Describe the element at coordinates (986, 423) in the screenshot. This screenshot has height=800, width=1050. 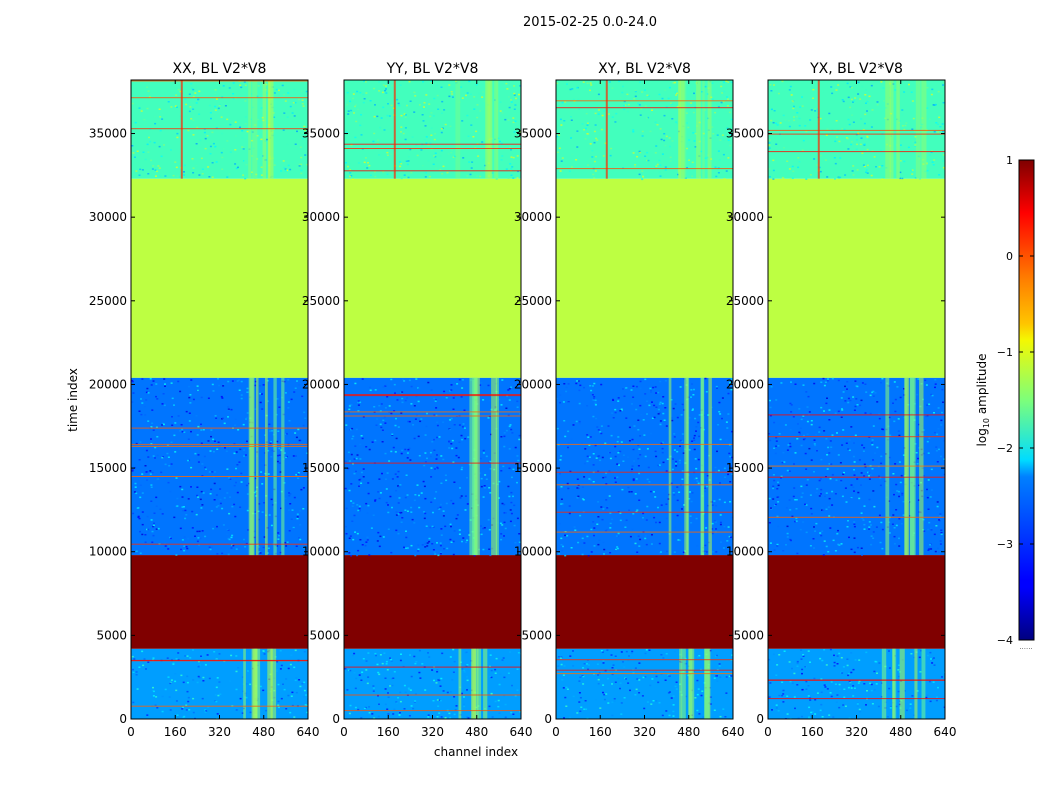
I see `colorbar-label-sub: 10` at that location.